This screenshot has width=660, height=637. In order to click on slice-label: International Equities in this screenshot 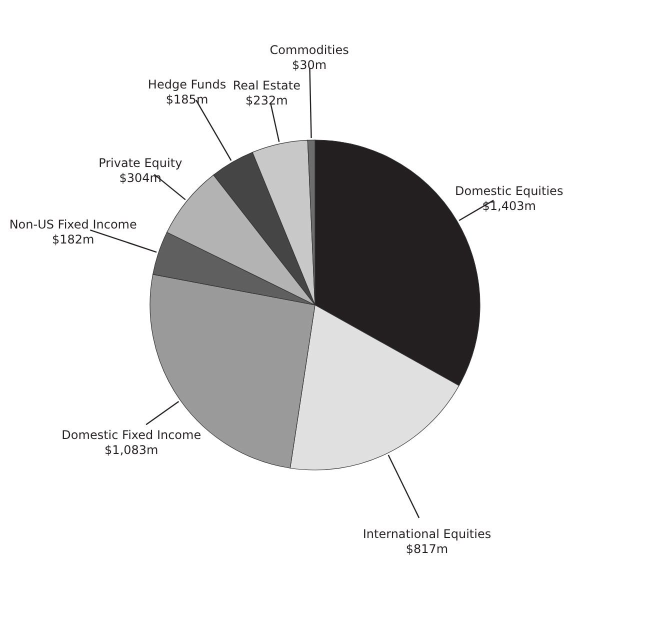, I will do `click(427, 534)`.